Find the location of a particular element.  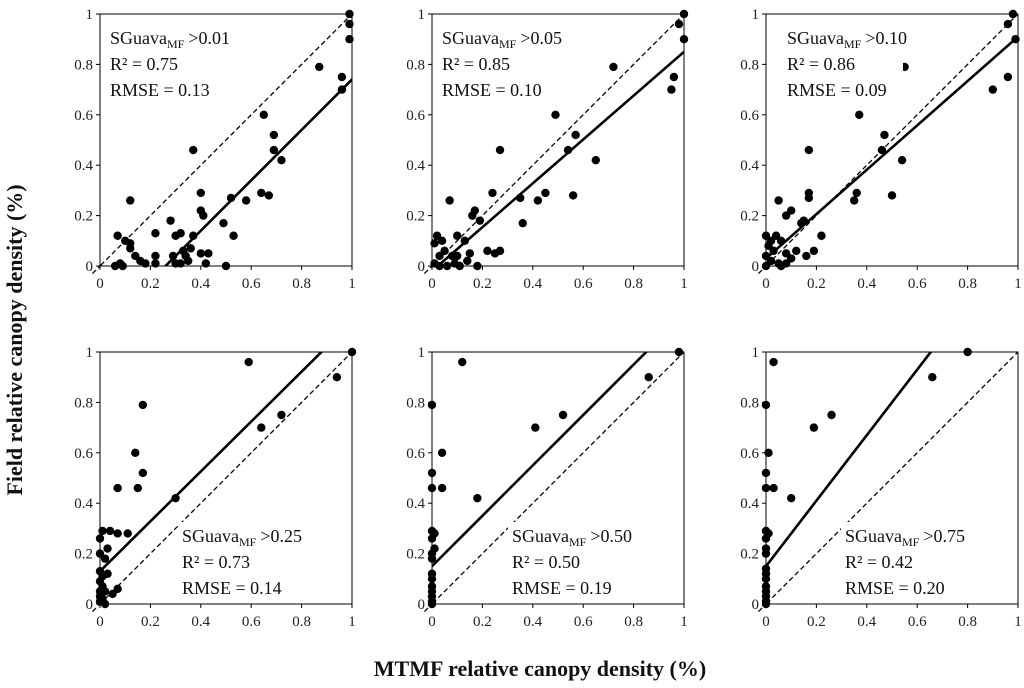

annotation-title: SGuavaMF >0.50 is located at coordinates (572, 537).